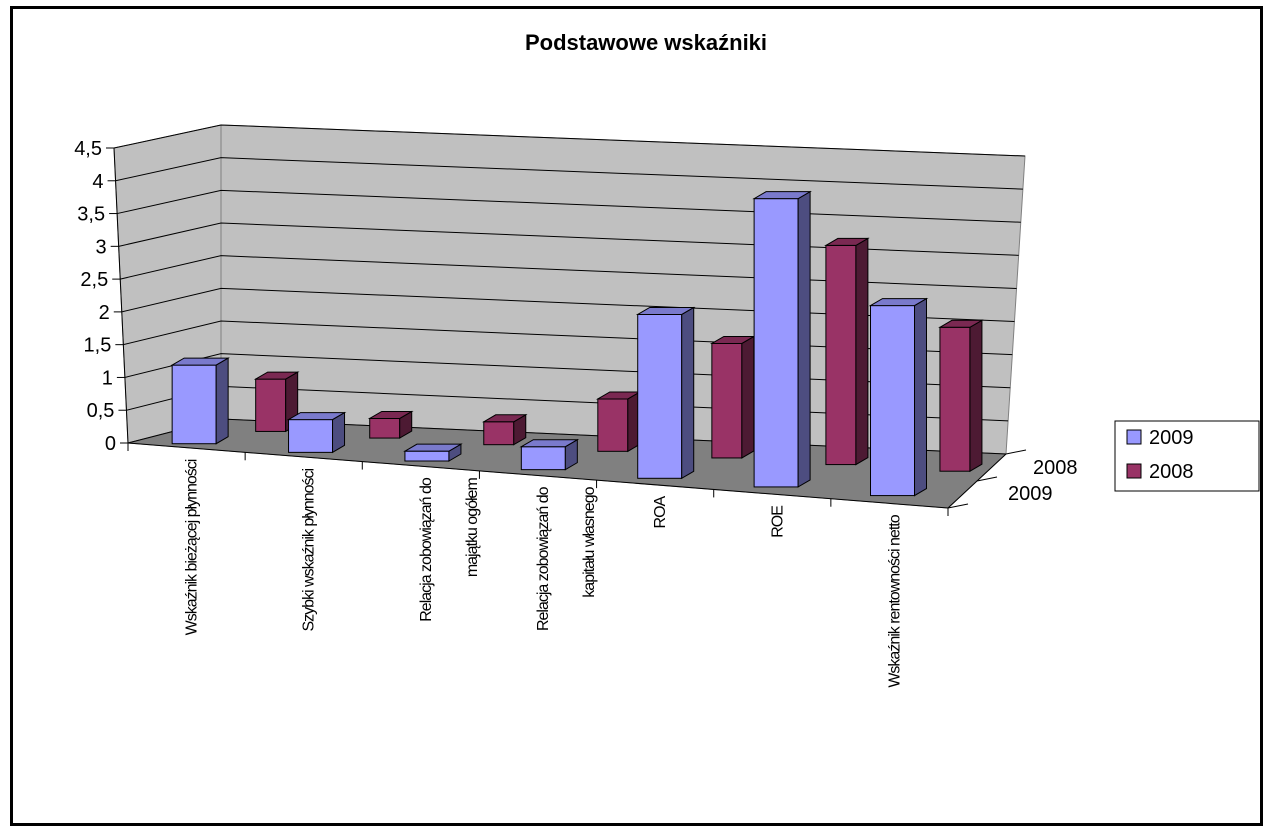 The height and width of the screenshot is (826, 1276). I want to click on category-label: Wskaźnik rentowności netto, so click(894, 600).